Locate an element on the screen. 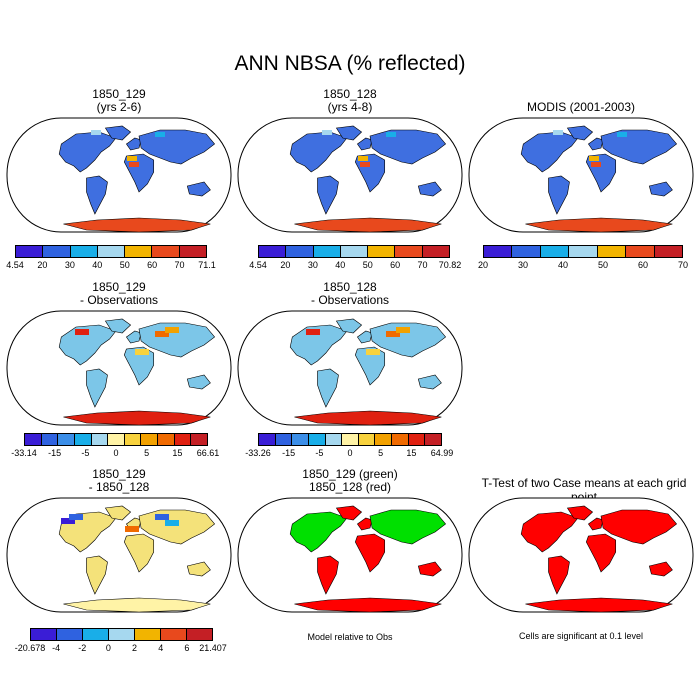  colorbar: -20.678 -4 -2 0 2 4 6 21.407 is located at coordinates (121, 640).